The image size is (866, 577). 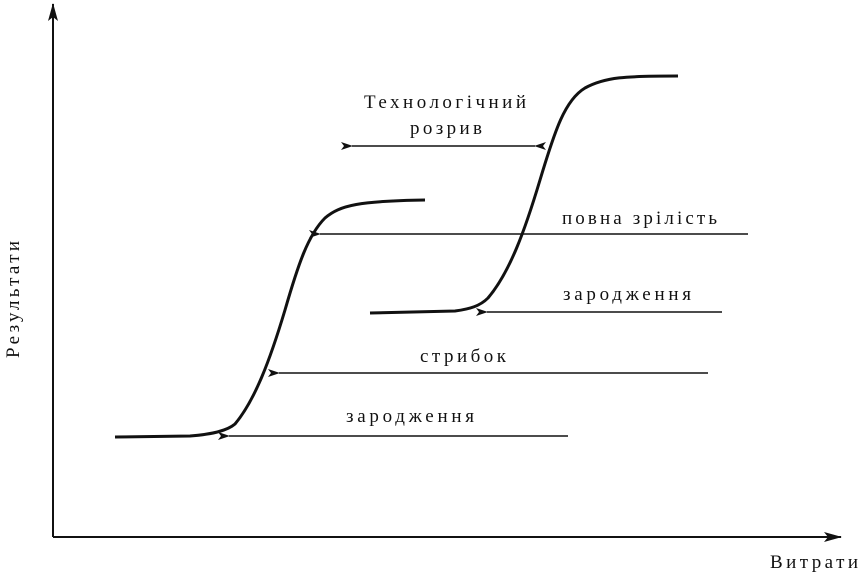 What do you see at coordinates (13, 299) in the screenshot?
I see `y-axis-label: Результати` at bounding box center [13, 299].